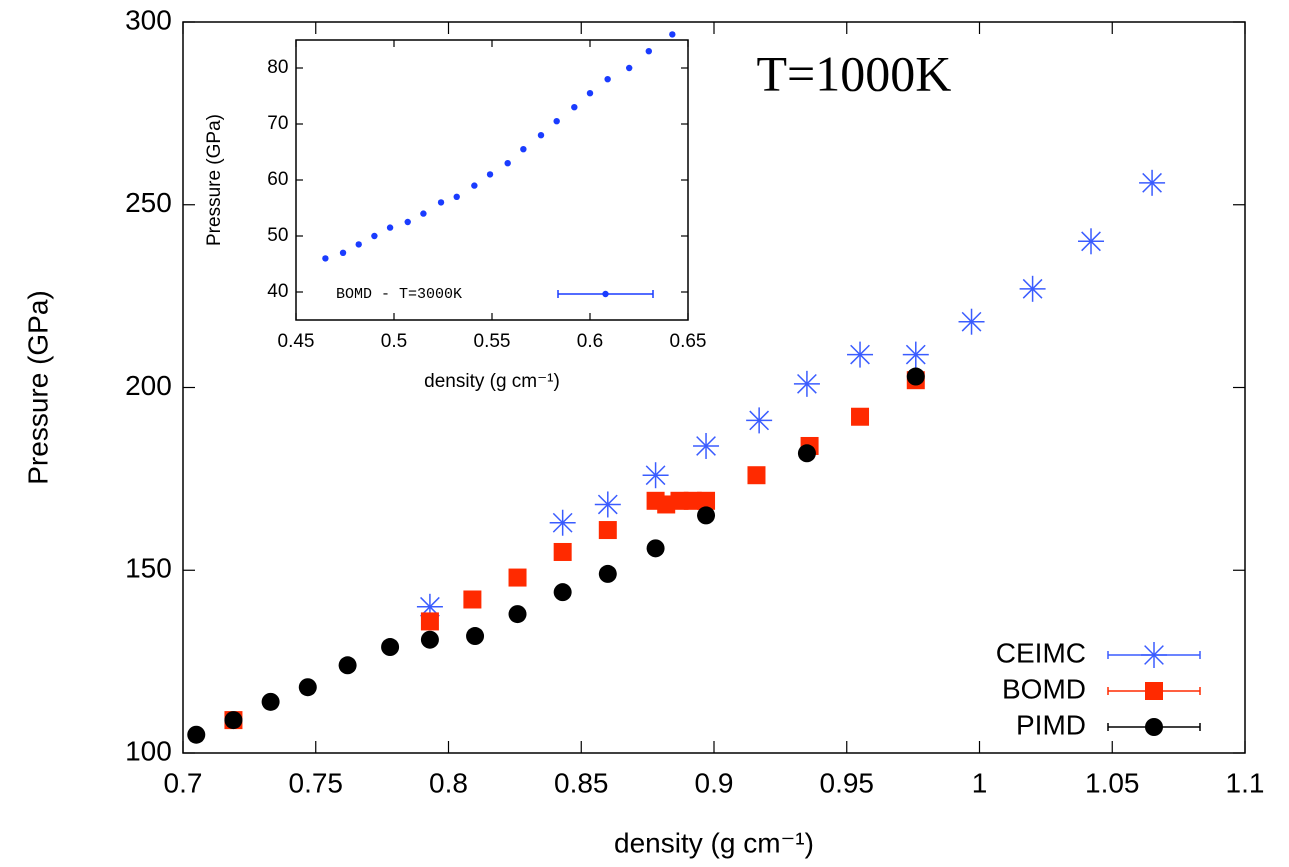 Image resolution: width=1289 pixels, height=867 pixels. Describe the element at coordinates (277, 123) in the screenshot. I see `y-tick-label: 70` at that location.